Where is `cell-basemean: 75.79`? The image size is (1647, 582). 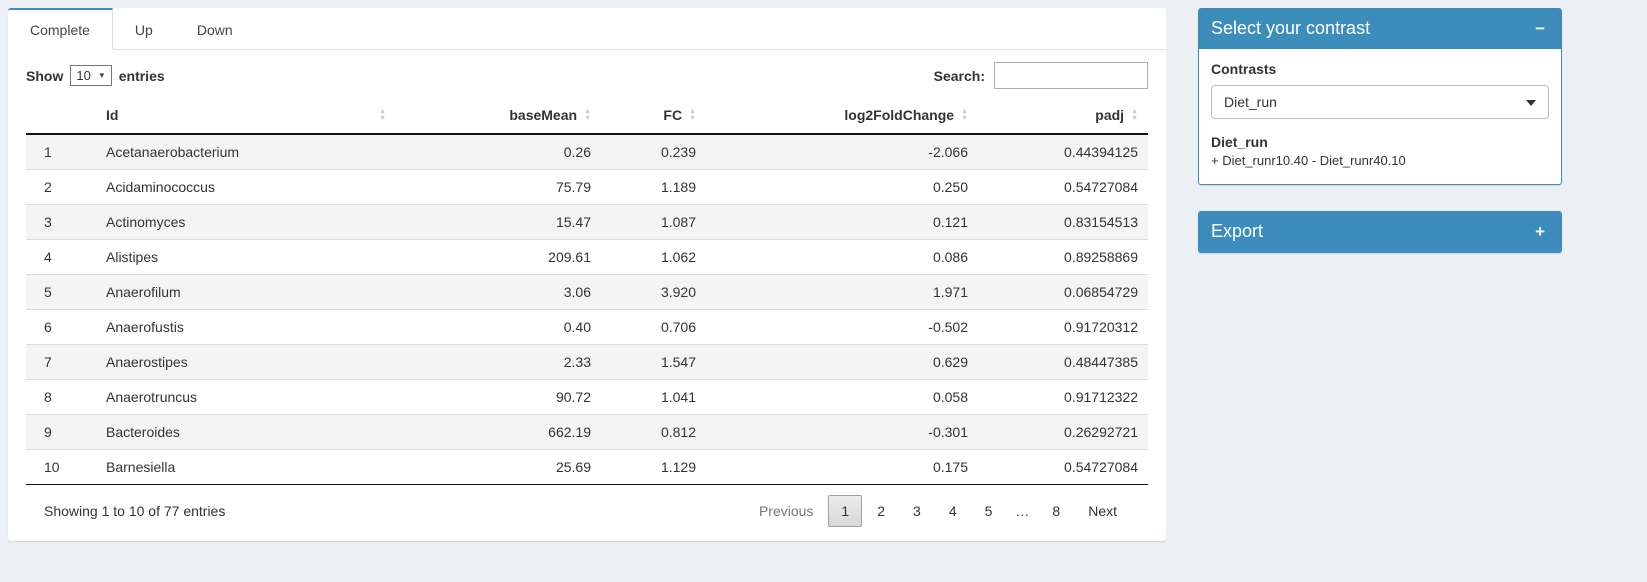
cell-basemean: 75.79 is located at coordinates (498, 187).